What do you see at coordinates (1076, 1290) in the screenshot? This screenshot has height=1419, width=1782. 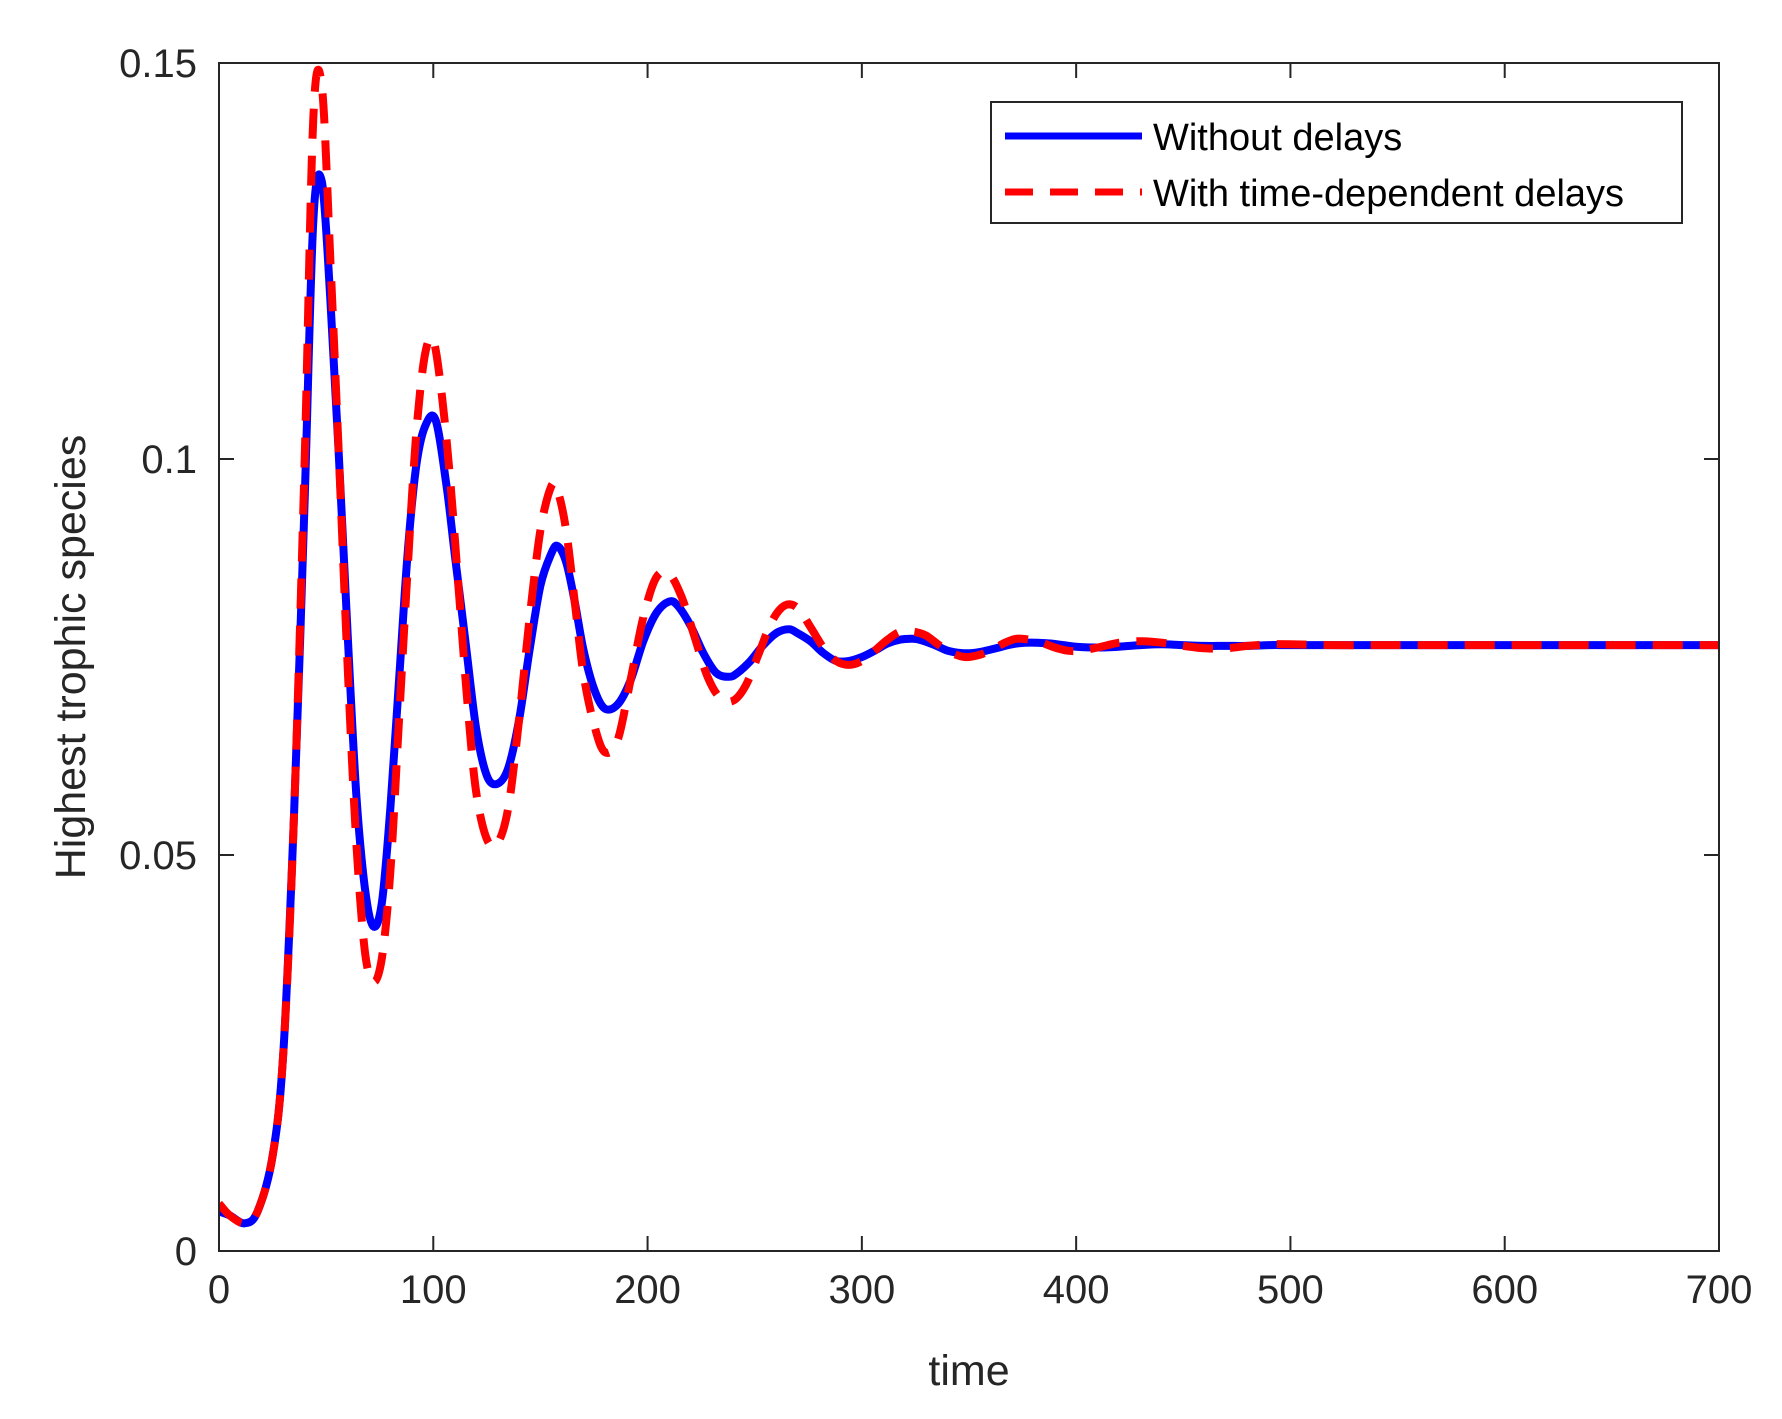 I see `x-tick-label: 400` at bounding box center [1076, 1290].